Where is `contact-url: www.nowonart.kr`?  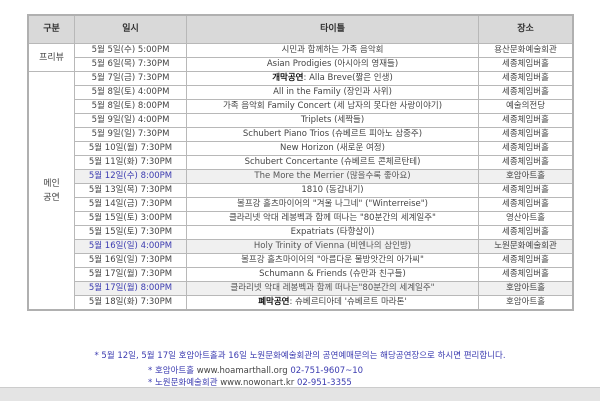
contact-url: www.nowonart.kr is located at coordinates (257, 383).